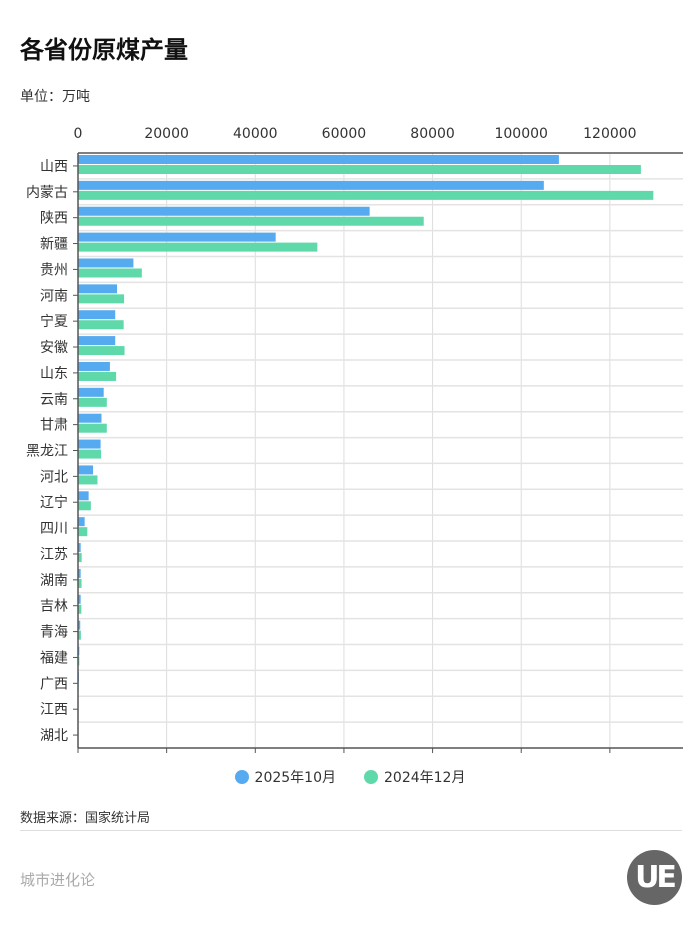 This screenshot has width=700, height=934. Describe the element at coordinates (54, 245) in the screenshot. I see `y-category-label: 新疆` at that location.